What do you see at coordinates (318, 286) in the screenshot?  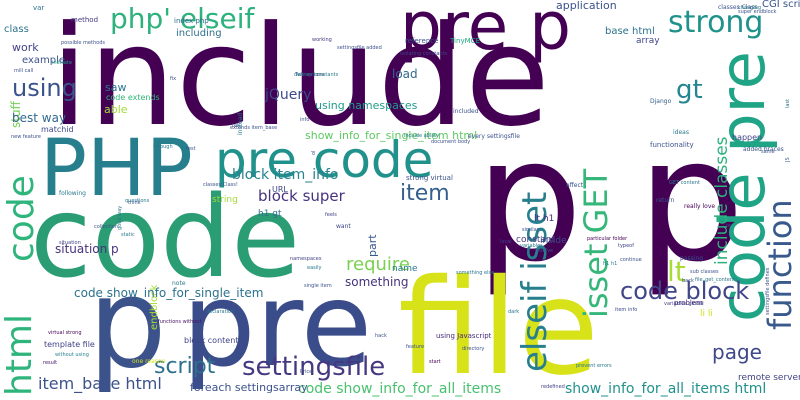 I see `word: single item` at bounding box center [318, 286].